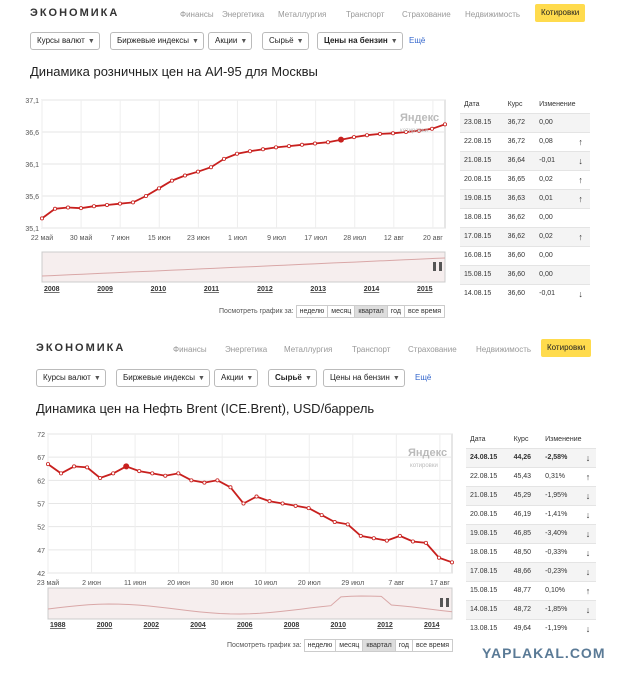 Image resolution: width=640 pixels, height=683 pixels. What do you see at coordinates (525, 255) in the screenshot?
I see `table-row: 16.08.15 36,60 0,00` at bounding box center [525, 255].